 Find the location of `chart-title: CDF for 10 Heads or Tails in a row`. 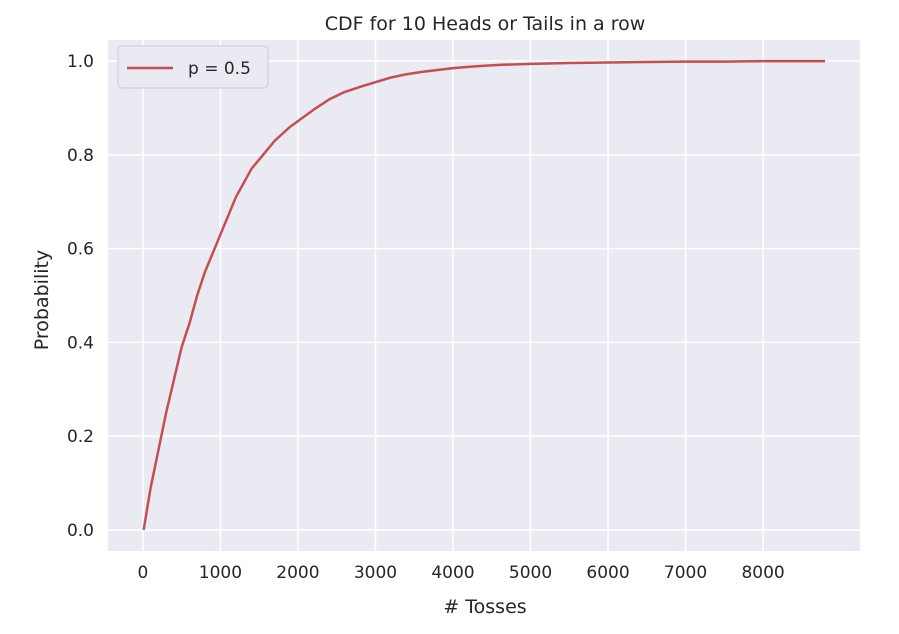

chart-title: CDF for 10 Heads or Tails in a row is located at coordinates (485, 24).